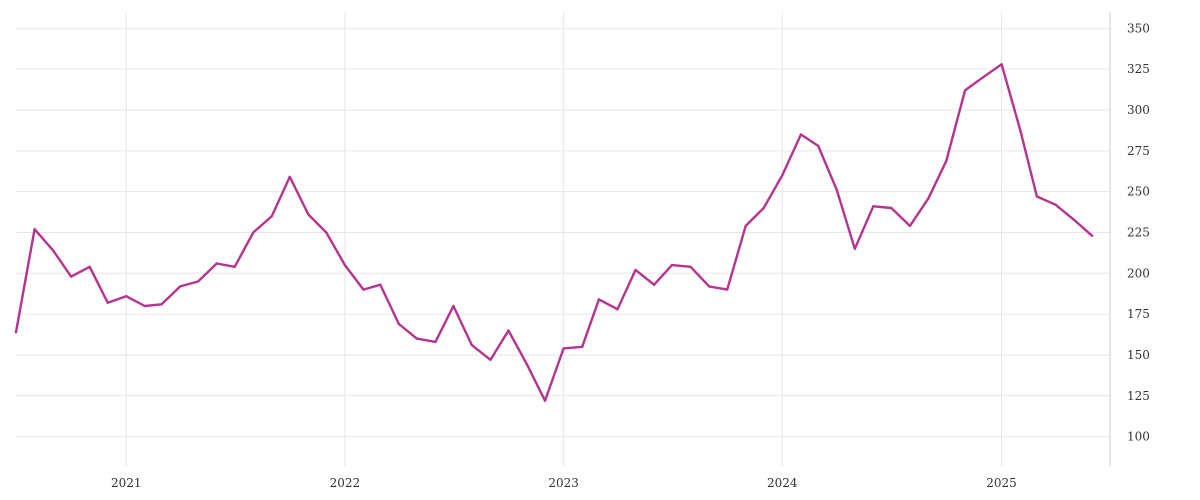 The image size is (1200, 500). What do you see at coordinates (1138, 28) in the screenshot?
I see `y-tick-label: 350` at bounding box center [1138, 28].